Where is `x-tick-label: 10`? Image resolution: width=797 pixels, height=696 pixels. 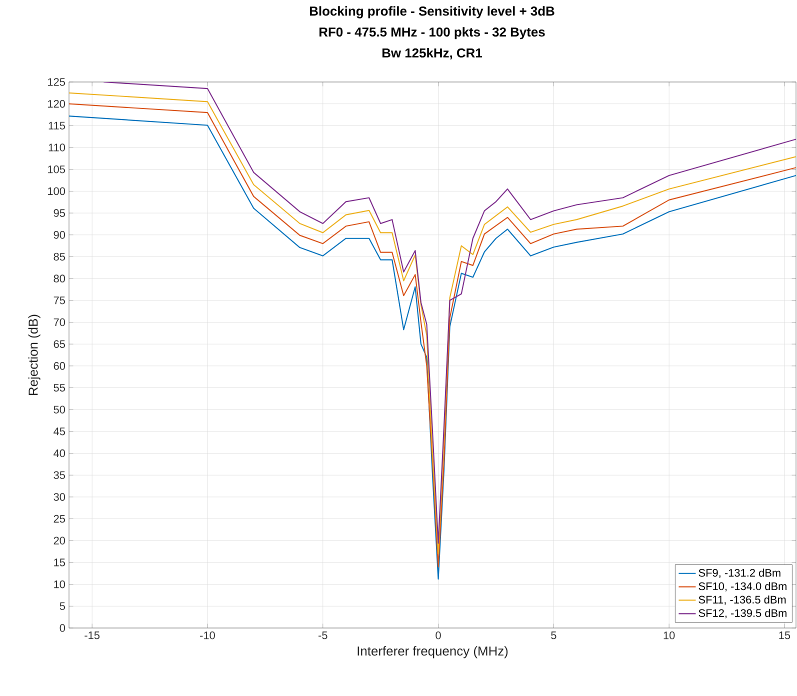 x-tick-label: 10 is located at coordinates (669, 636).